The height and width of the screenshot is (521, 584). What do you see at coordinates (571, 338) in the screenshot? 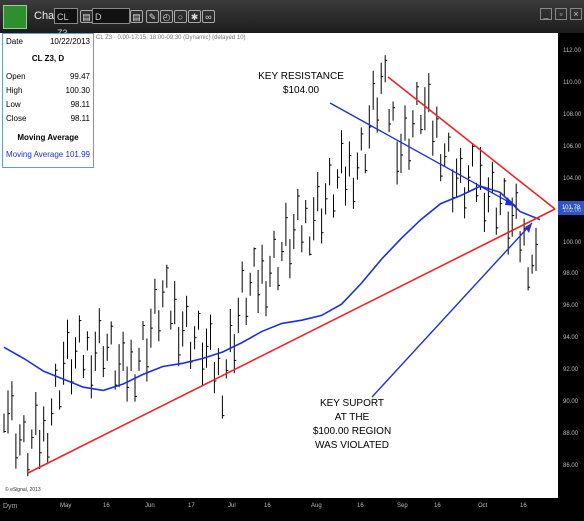
I see `y-tick-label: 94.00` at bounding box center [571, 338].